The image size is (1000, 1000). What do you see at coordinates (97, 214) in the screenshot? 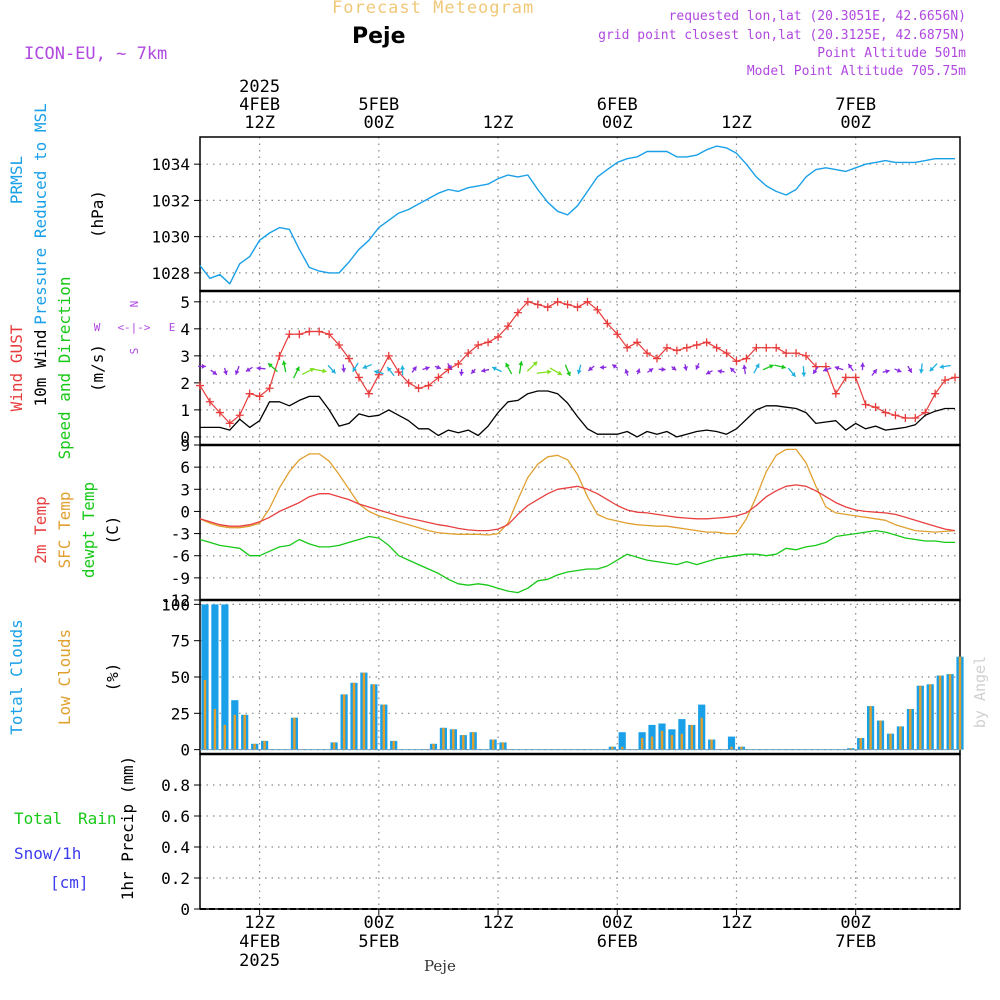
I see `pressure-unit: (hPa)` at bounding box center [97, 214].